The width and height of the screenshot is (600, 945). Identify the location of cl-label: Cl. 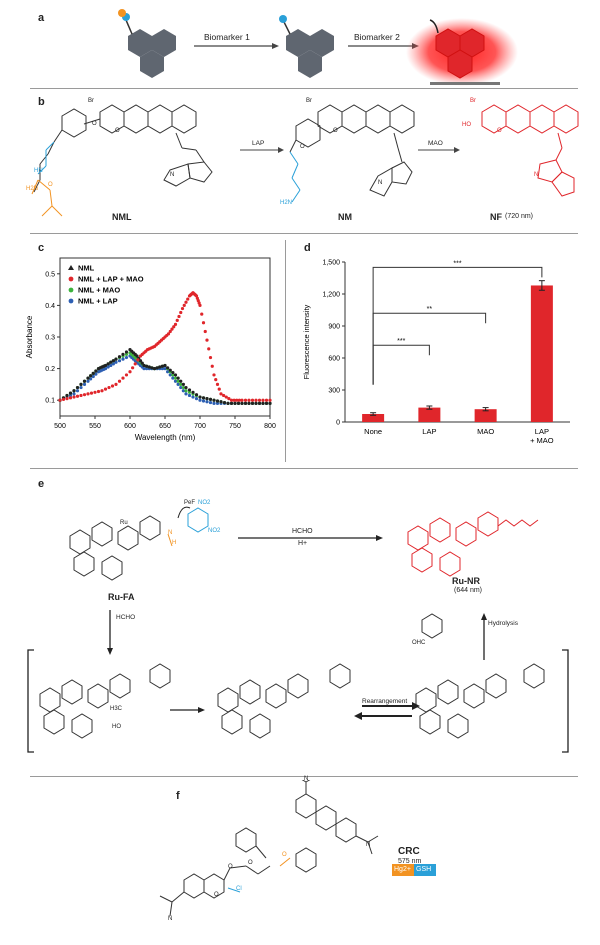
(239, 889).